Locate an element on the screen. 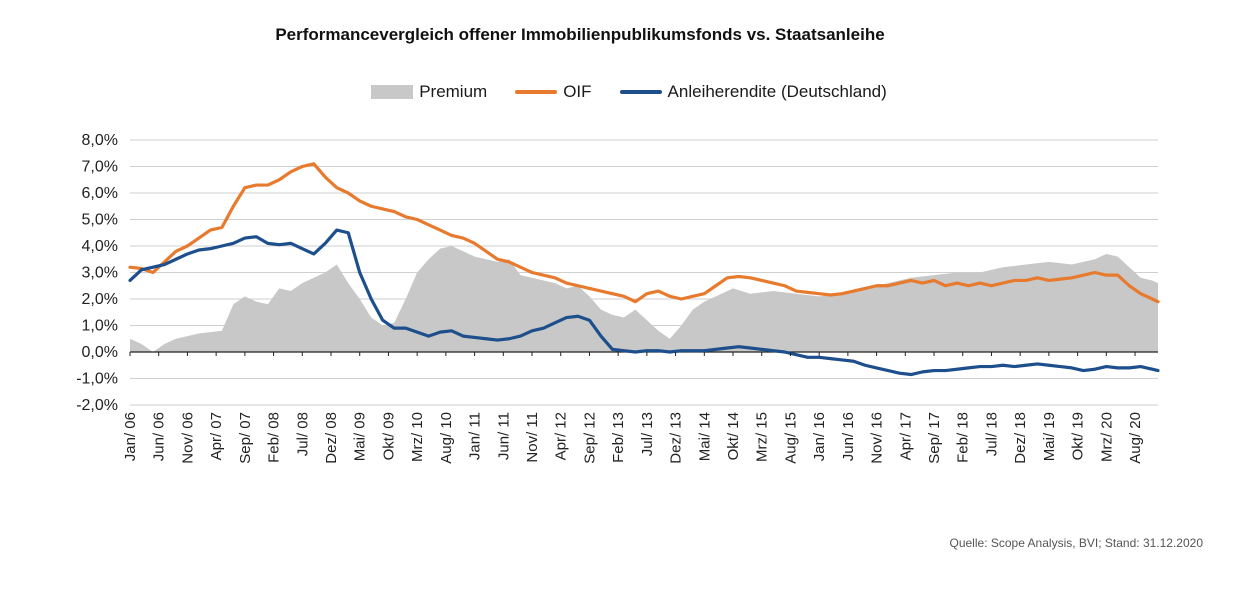 The height and width of the screenshot is (605, 1258). y-tick-label: -2,0% is located at coordinates (97, 405).